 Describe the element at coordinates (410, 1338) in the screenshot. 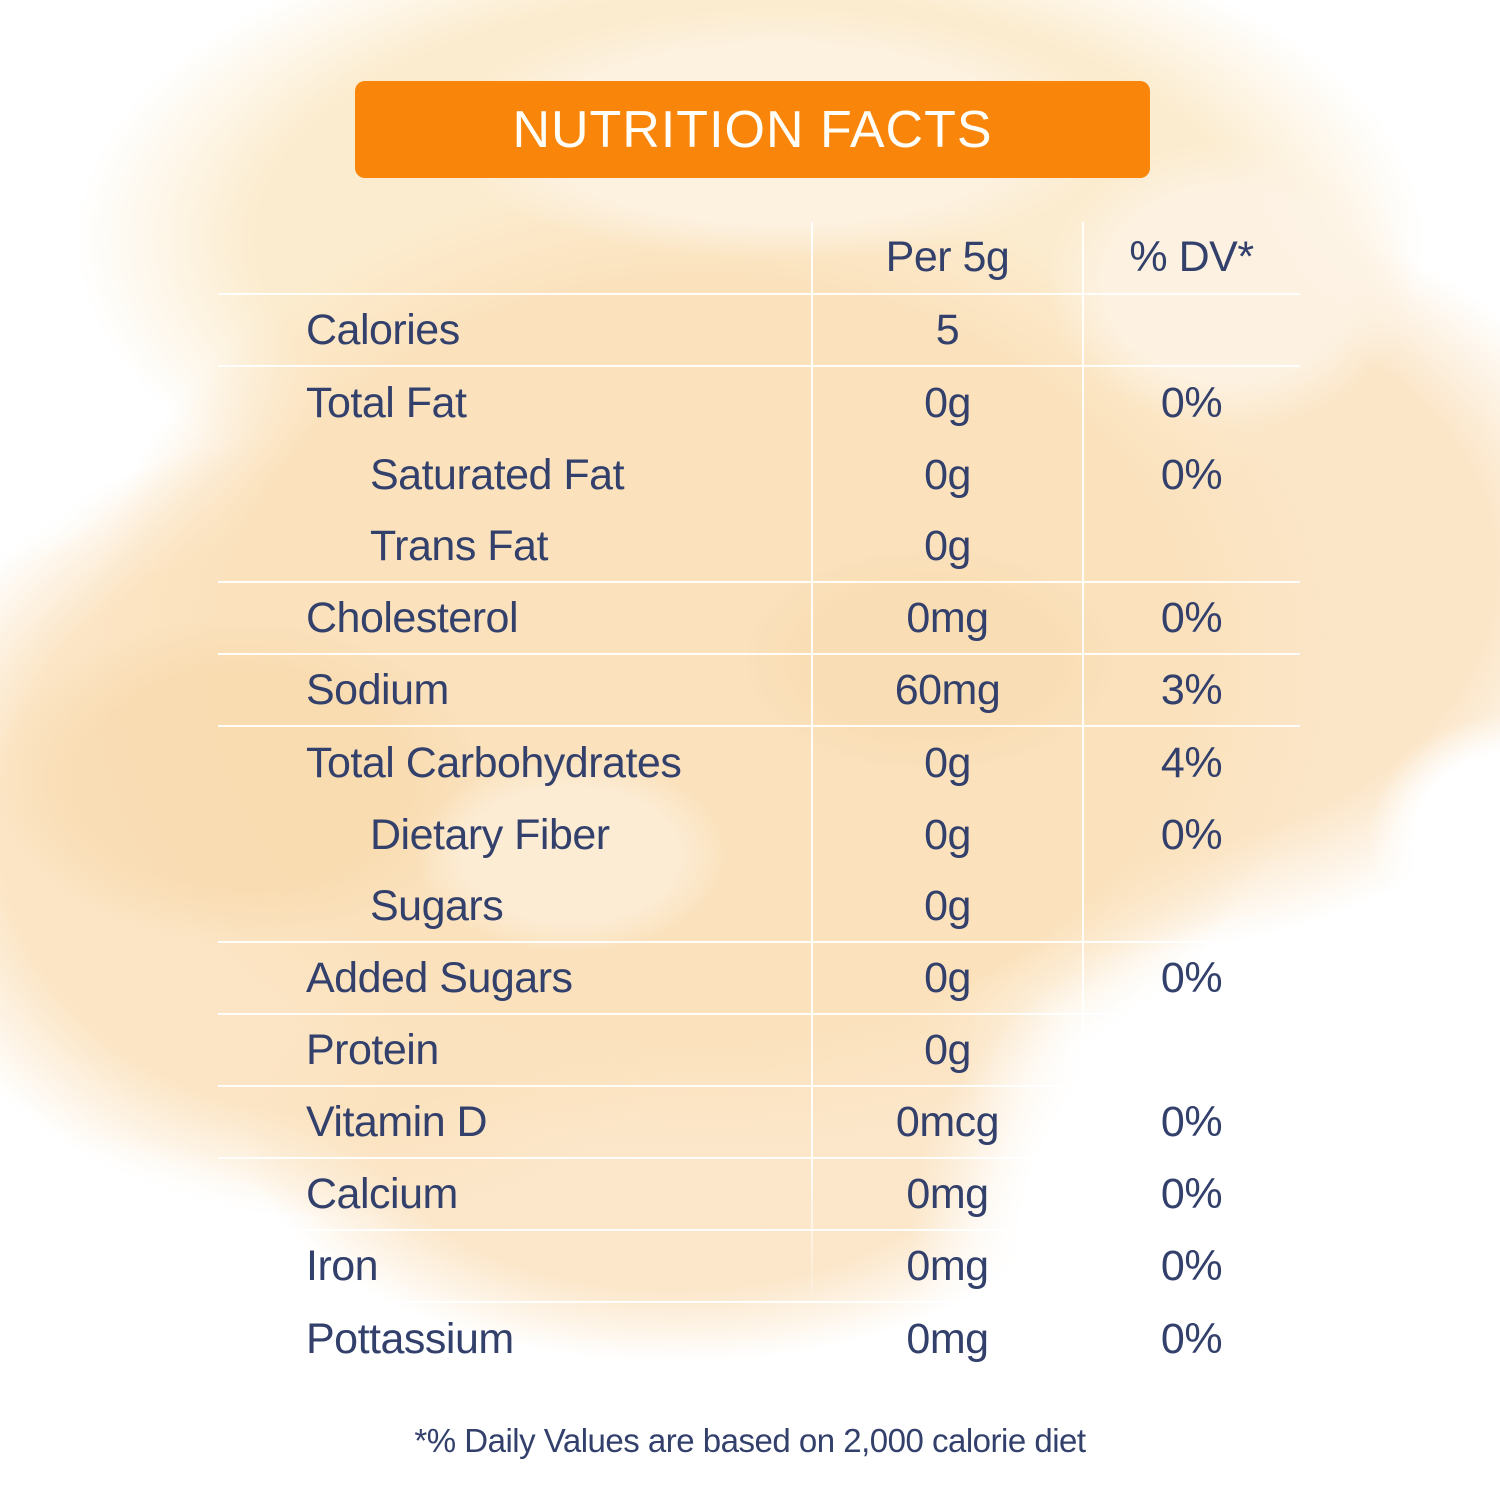

I see `nutrient-label: Pottassium` at that location.